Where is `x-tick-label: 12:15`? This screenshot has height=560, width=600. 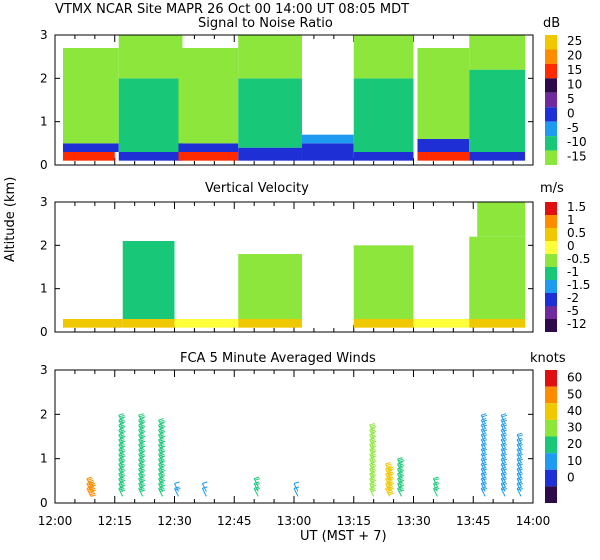
x-tick-label: 12:15 is located at coordinates (114, 521).